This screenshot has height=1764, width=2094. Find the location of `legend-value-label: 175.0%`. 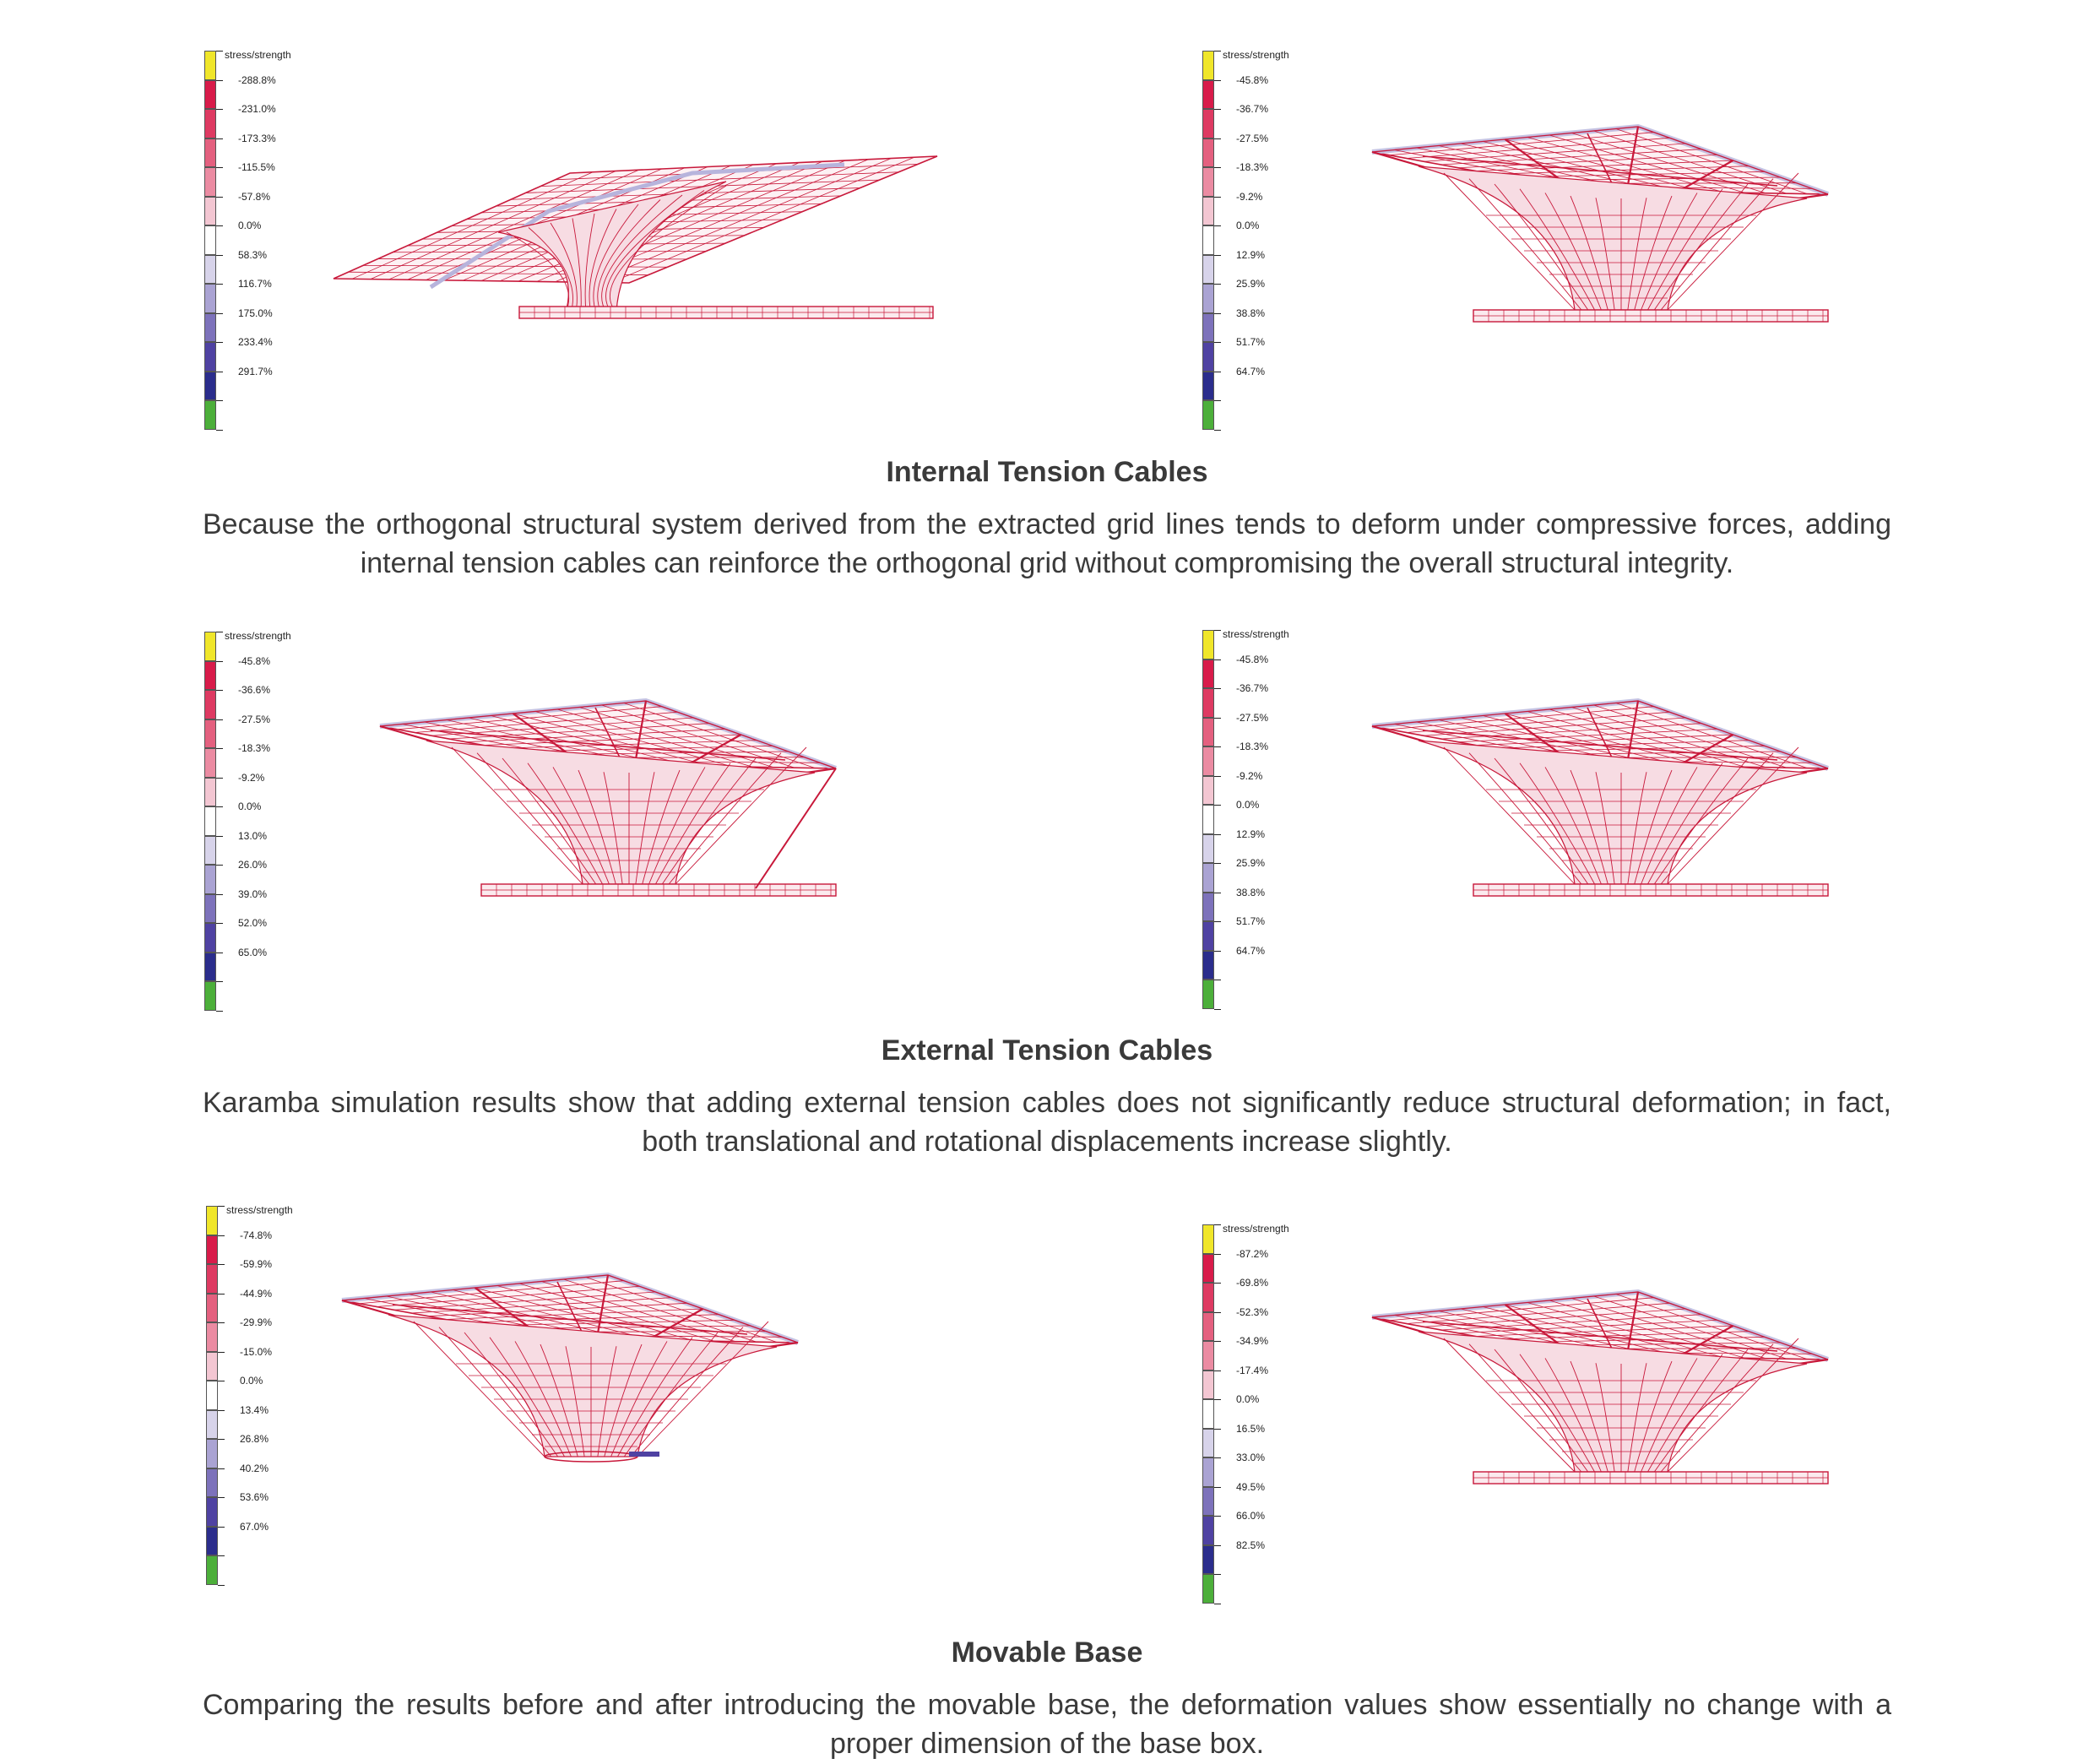

legend-value-label: 175.0% is located at coordinates (255, 313).